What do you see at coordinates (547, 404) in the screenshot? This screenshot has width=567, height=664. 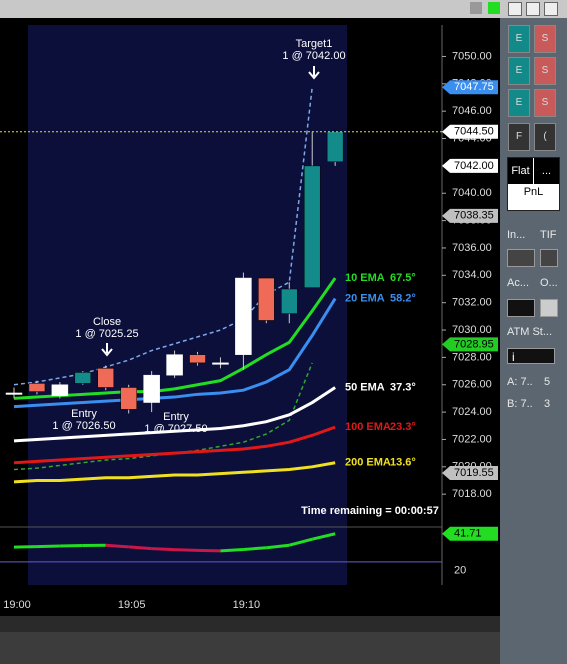 I see `bid-size: 3` at bounding box center [547, 404].